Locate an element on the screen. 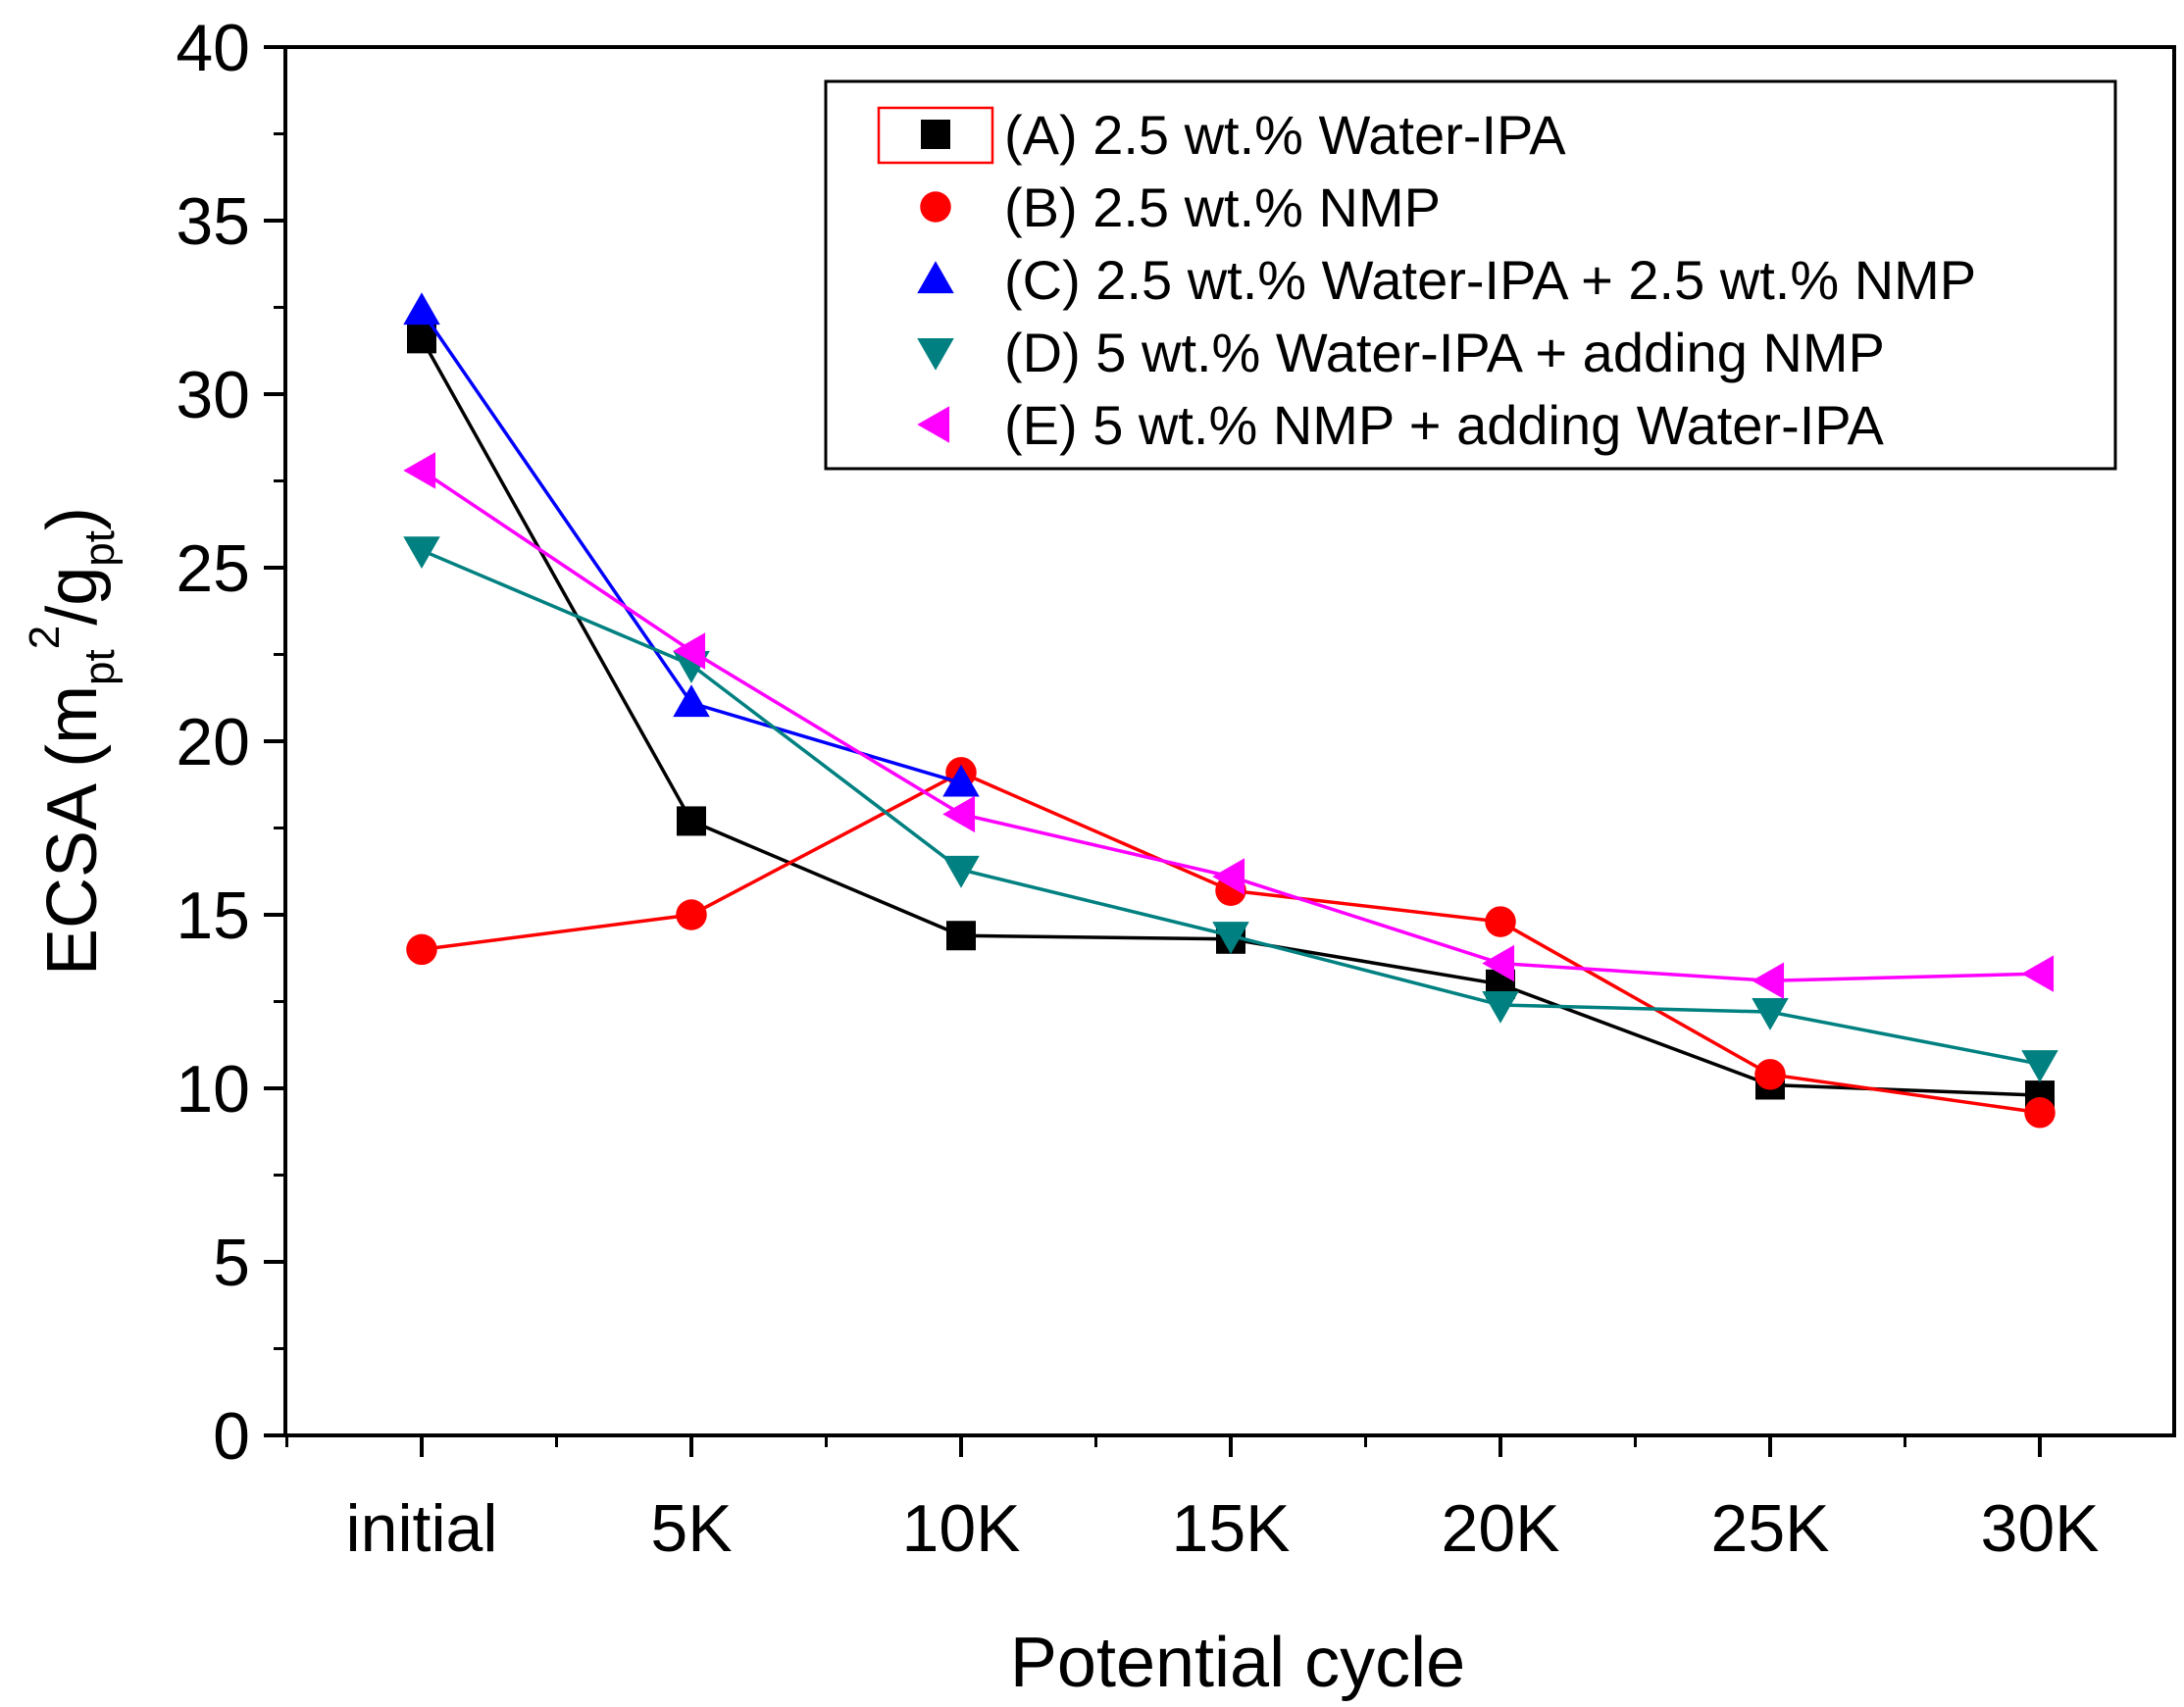 This screenshot has height=1707, width=2184. y-axis-title-sup: 2 is located at coordinates (45, 637).